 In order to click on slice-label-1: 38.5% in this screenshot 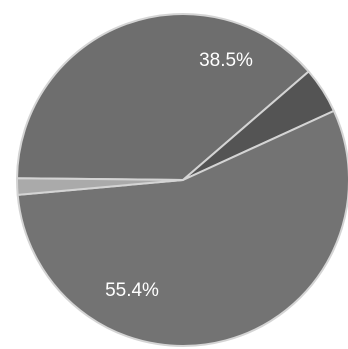, I will do `click(226, 60)`.